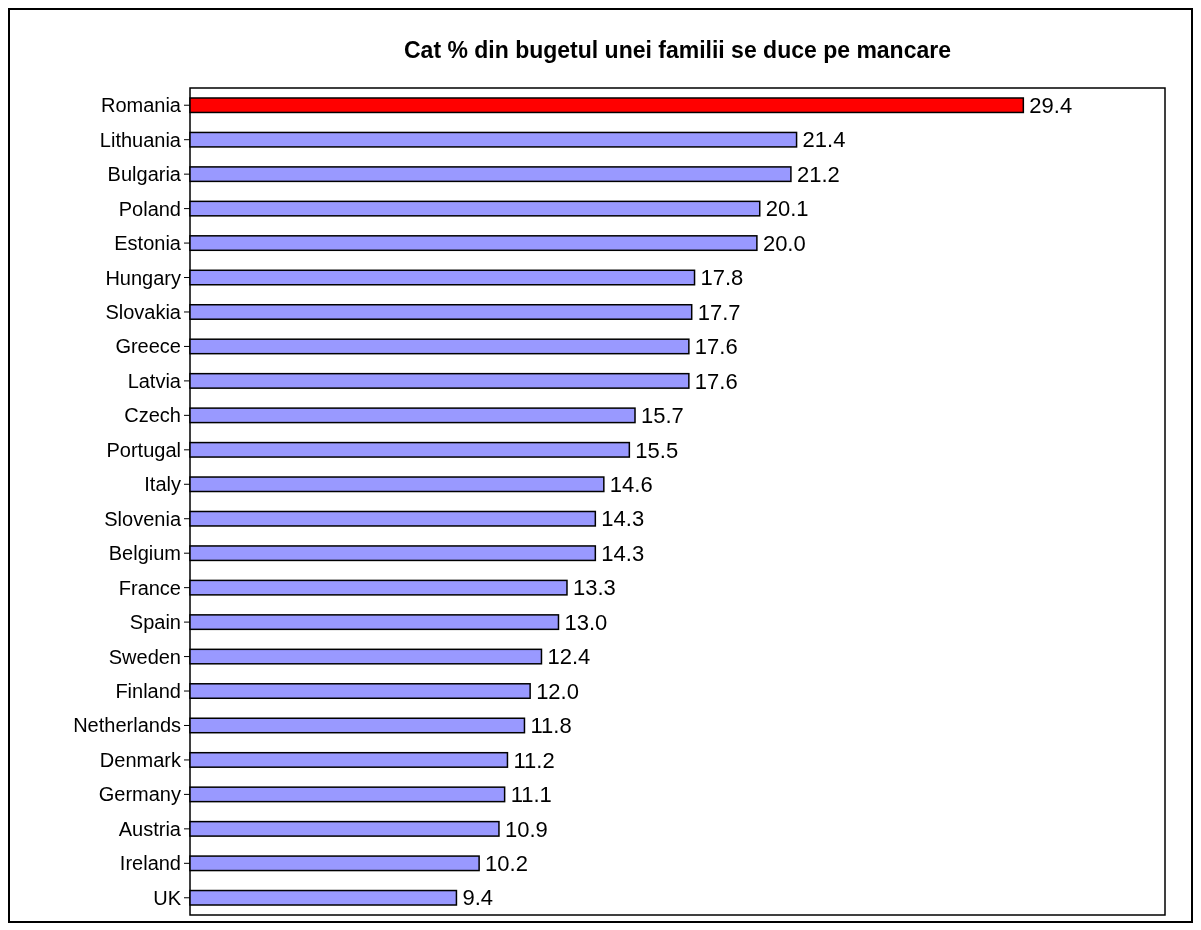 Image resolution: width=1201 pixels, height=930 pixels. Describe the element at coordinates (162, 484) in the screenshot. I see `y-tick-label: Italy` at that location.